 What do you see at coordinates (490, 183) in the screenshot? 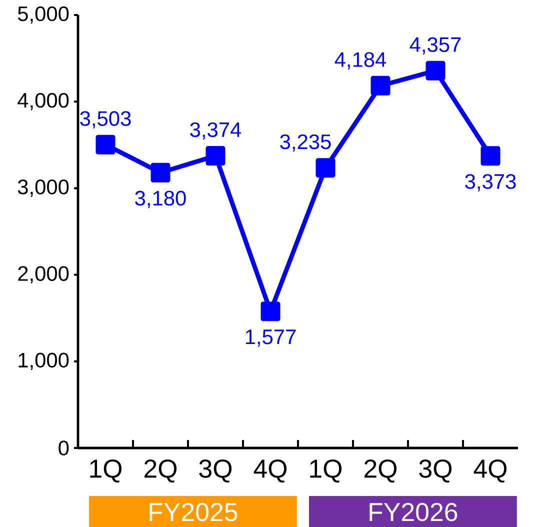
I see `data-label: 3,373` at bounding box center [490, 183].